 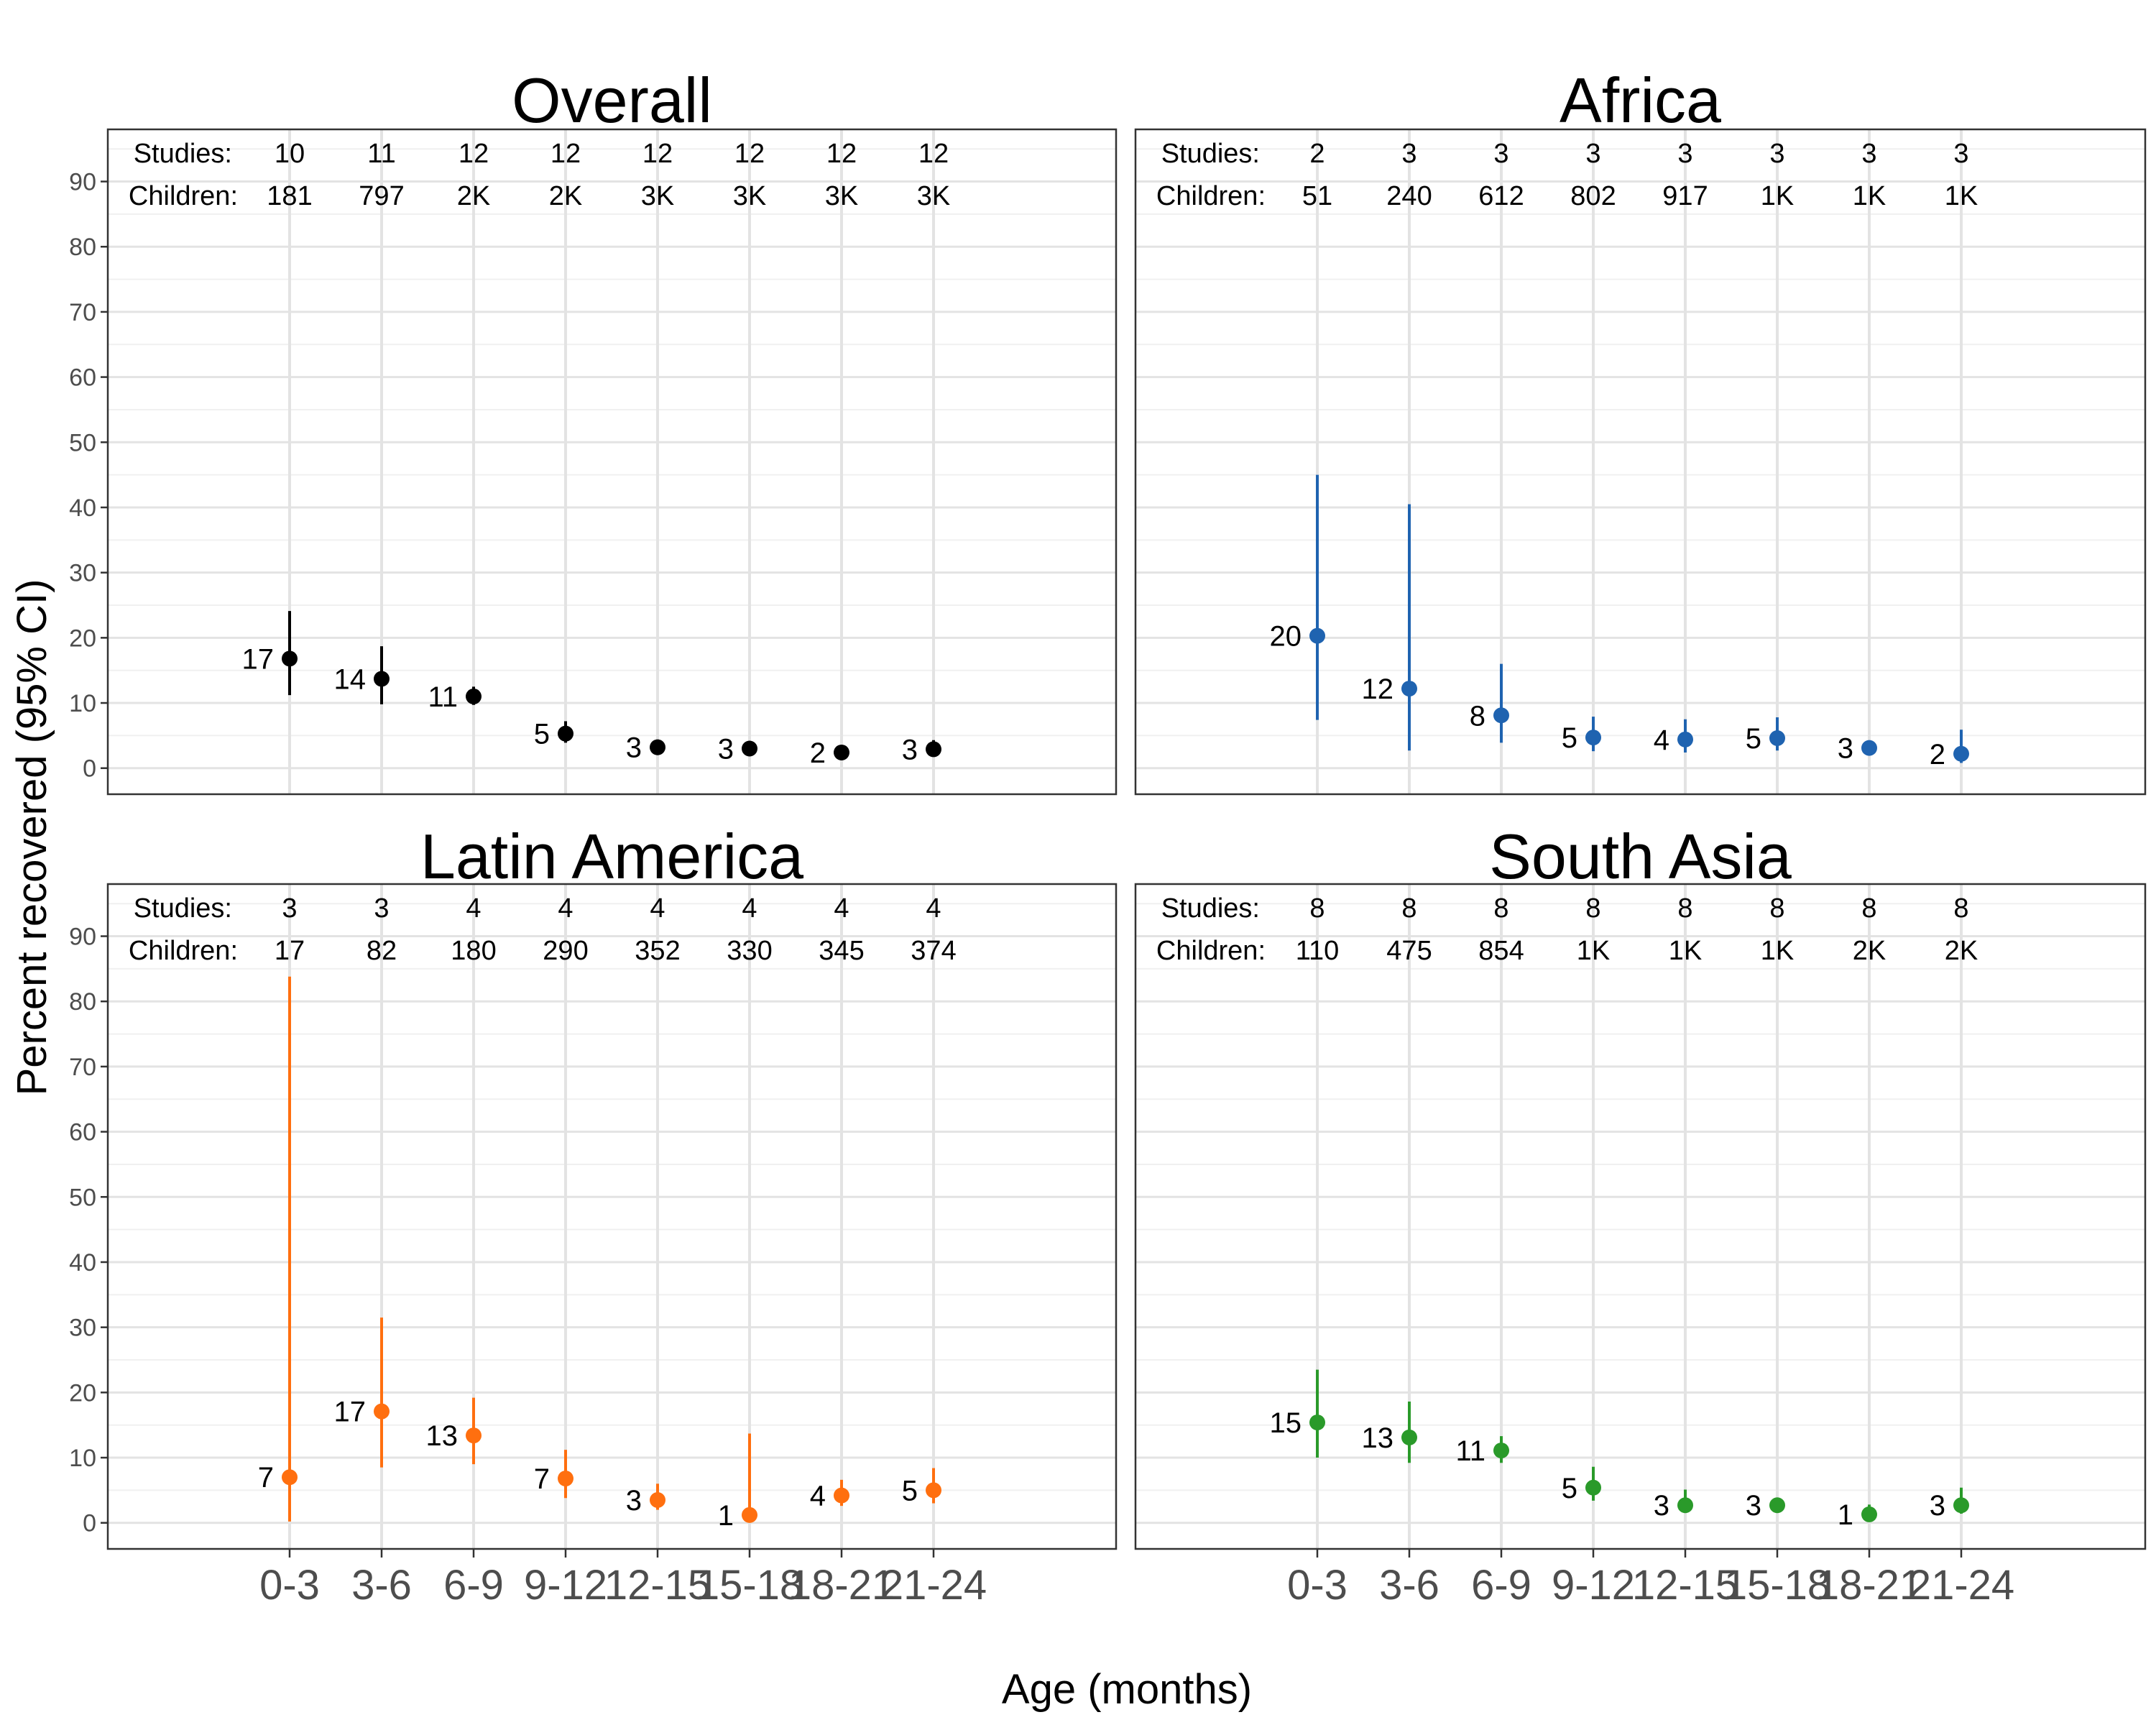 I want to click on y-tick-label: 50, so click(x=82, y=442).